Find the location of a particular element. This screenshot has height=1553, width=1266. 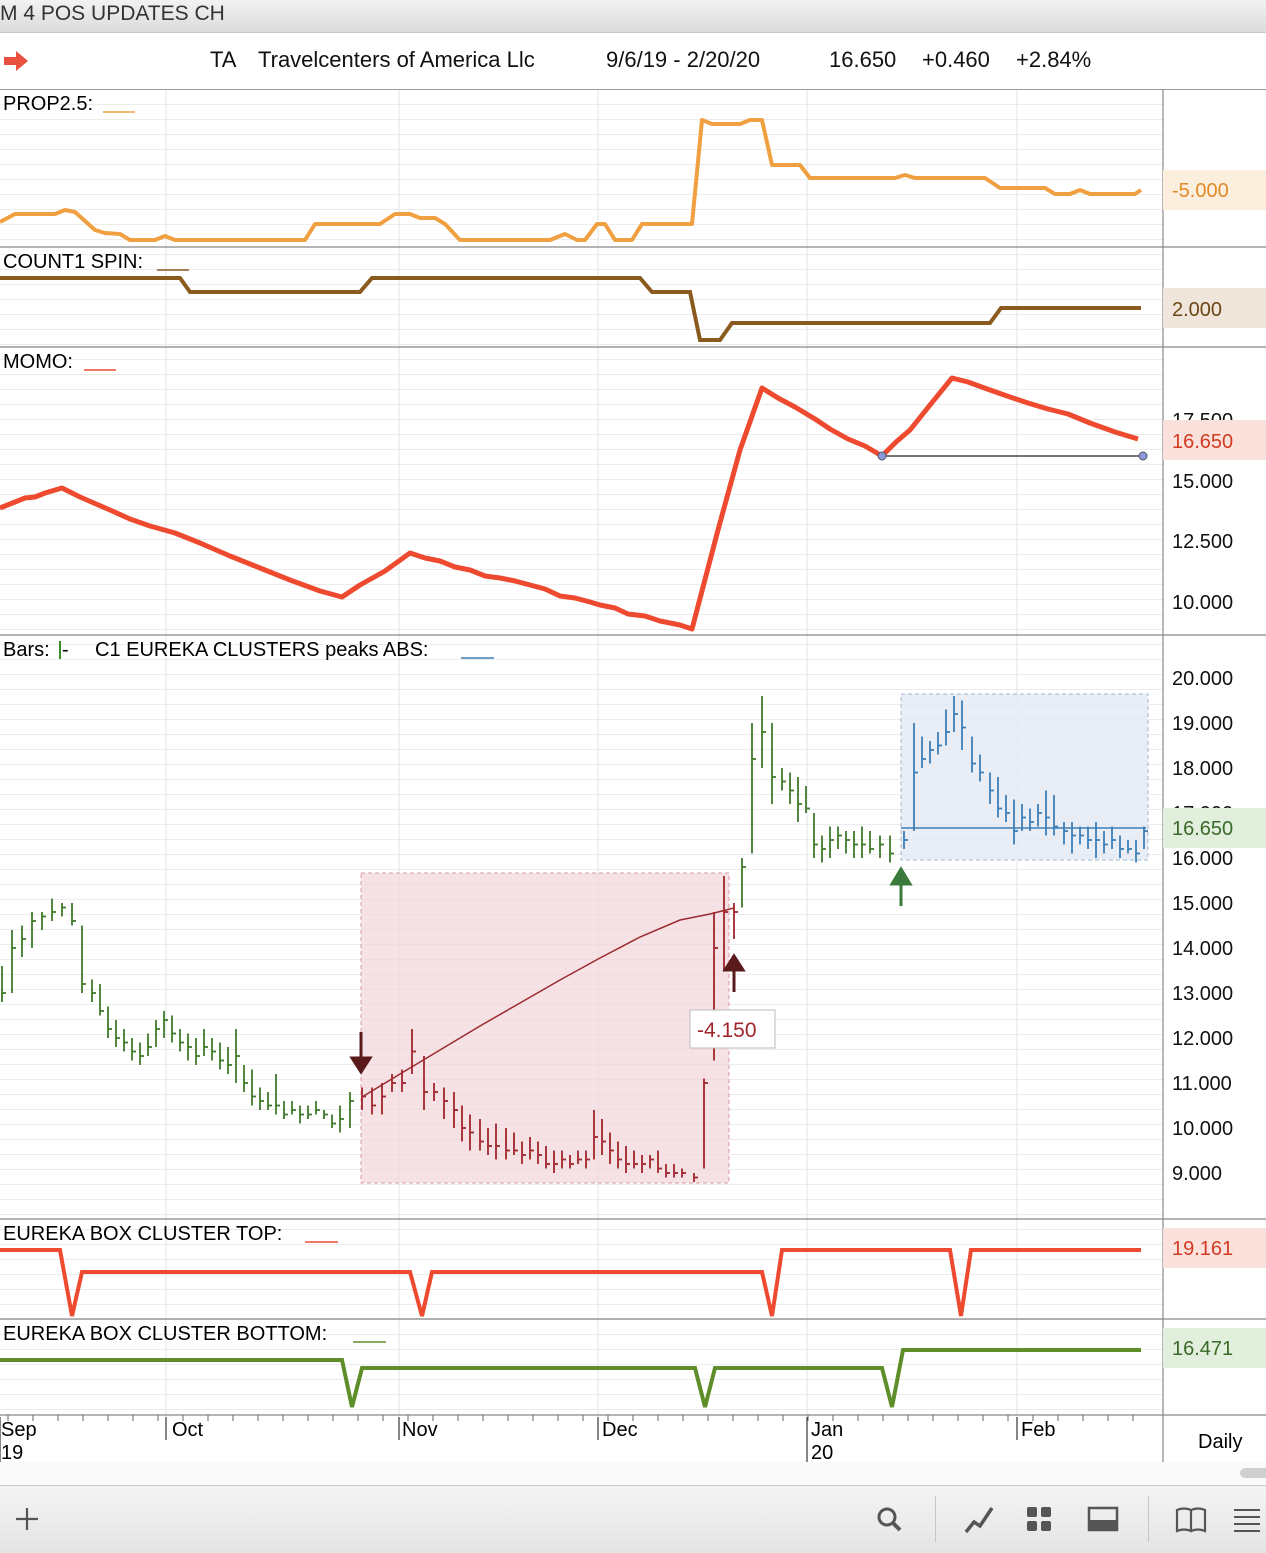

price-tick: 15.000 is located at coordinates (1202, 904).